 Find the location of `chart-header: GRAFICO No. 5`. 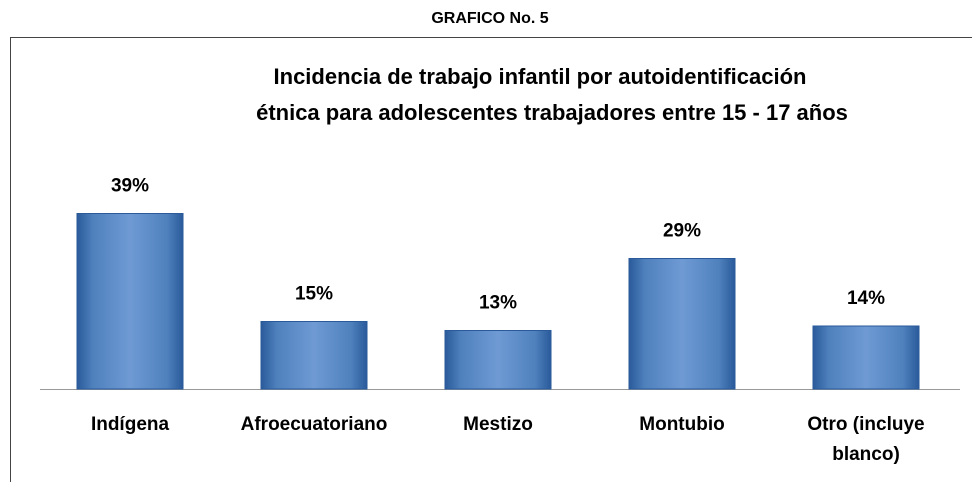

chart-header: GRAFICO No. 5 is located at coordinates (489, 18).